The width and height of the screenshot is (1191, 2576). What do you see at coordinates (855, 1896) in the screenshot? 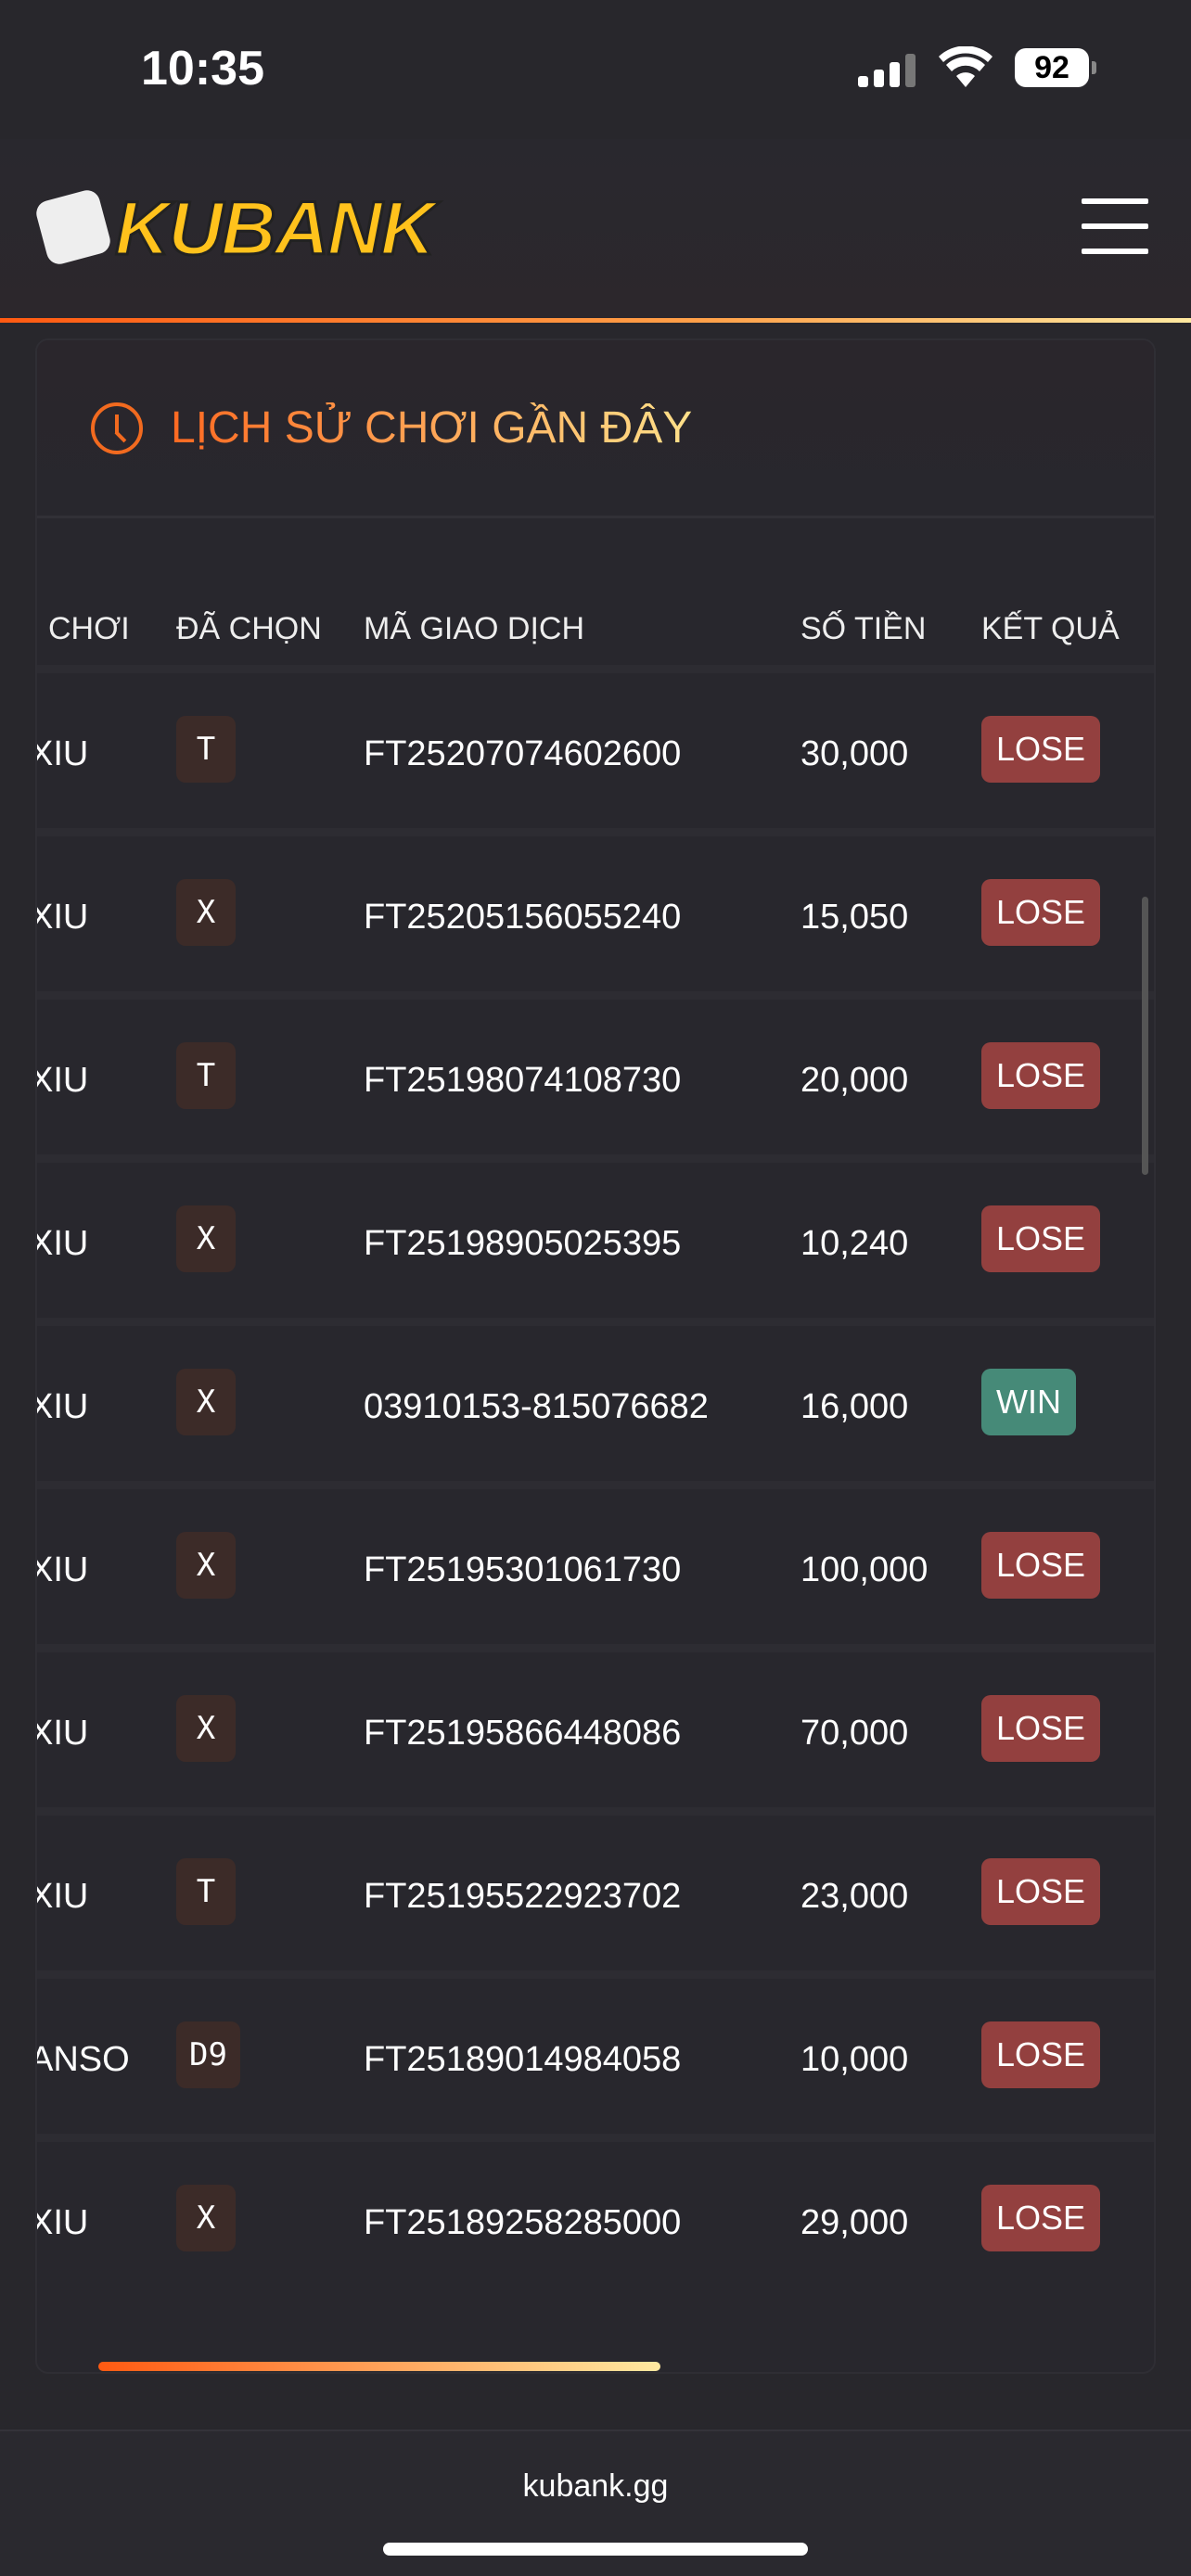
I see `amount-cell: 23,000` at bounding box center [855, 1896].